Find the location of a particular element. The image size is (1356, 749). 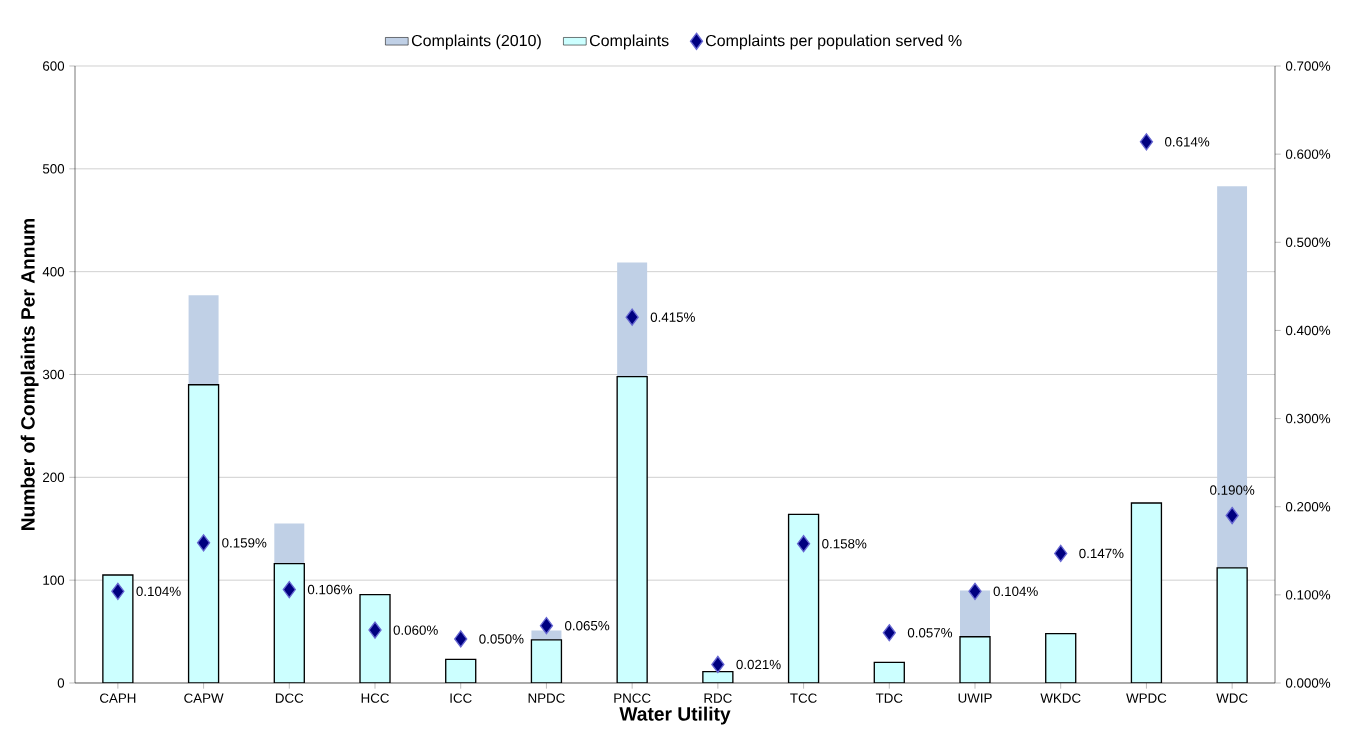

y2-tick-label: 0.000% is located at coordinates (1308, 683).